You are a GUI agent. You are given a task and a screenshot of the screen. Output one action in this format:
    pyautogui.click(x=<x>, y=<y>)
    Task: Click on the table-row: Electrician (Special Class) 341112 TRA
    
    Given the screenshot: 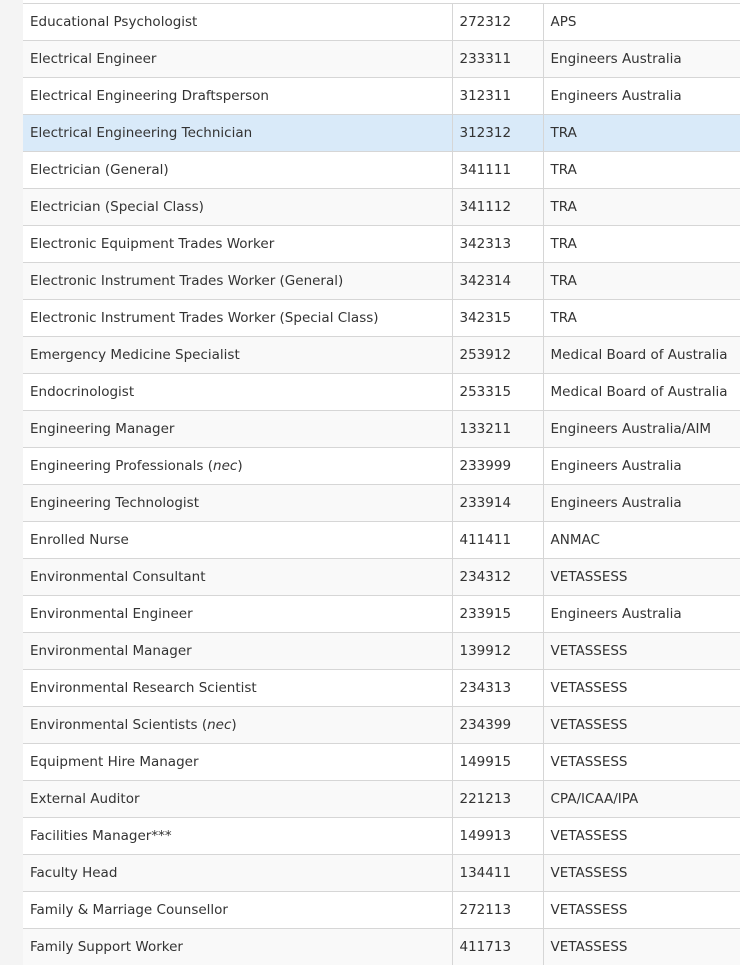 What is the action you would take?
    pyautogui.click(x=381, y=207)
    